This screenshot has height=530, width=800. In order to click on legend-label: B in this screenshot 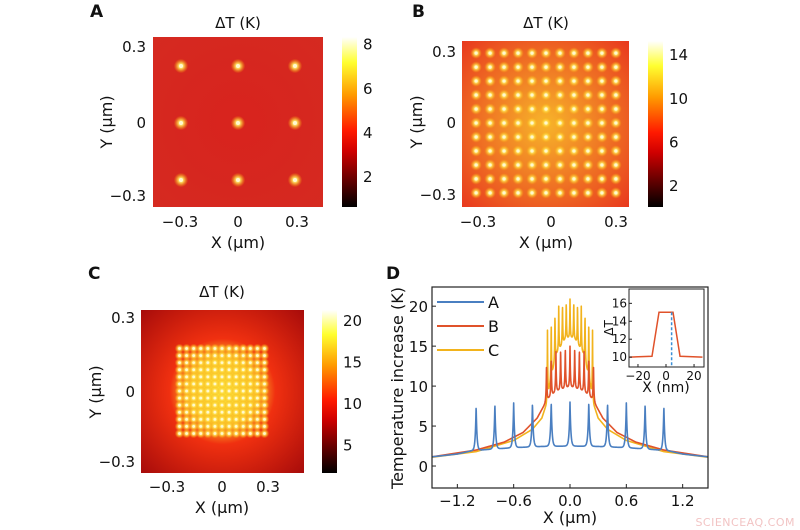, I will do `click(493, 326)`.